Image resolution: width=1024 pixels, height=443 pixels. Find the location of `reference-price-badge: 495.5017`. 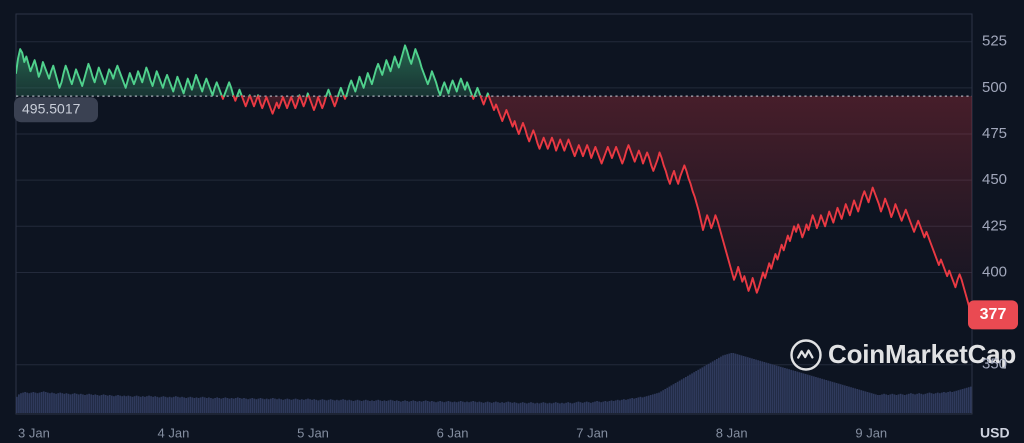

reference-price-badge: 495.5017 is located at coordinates (56, 110).